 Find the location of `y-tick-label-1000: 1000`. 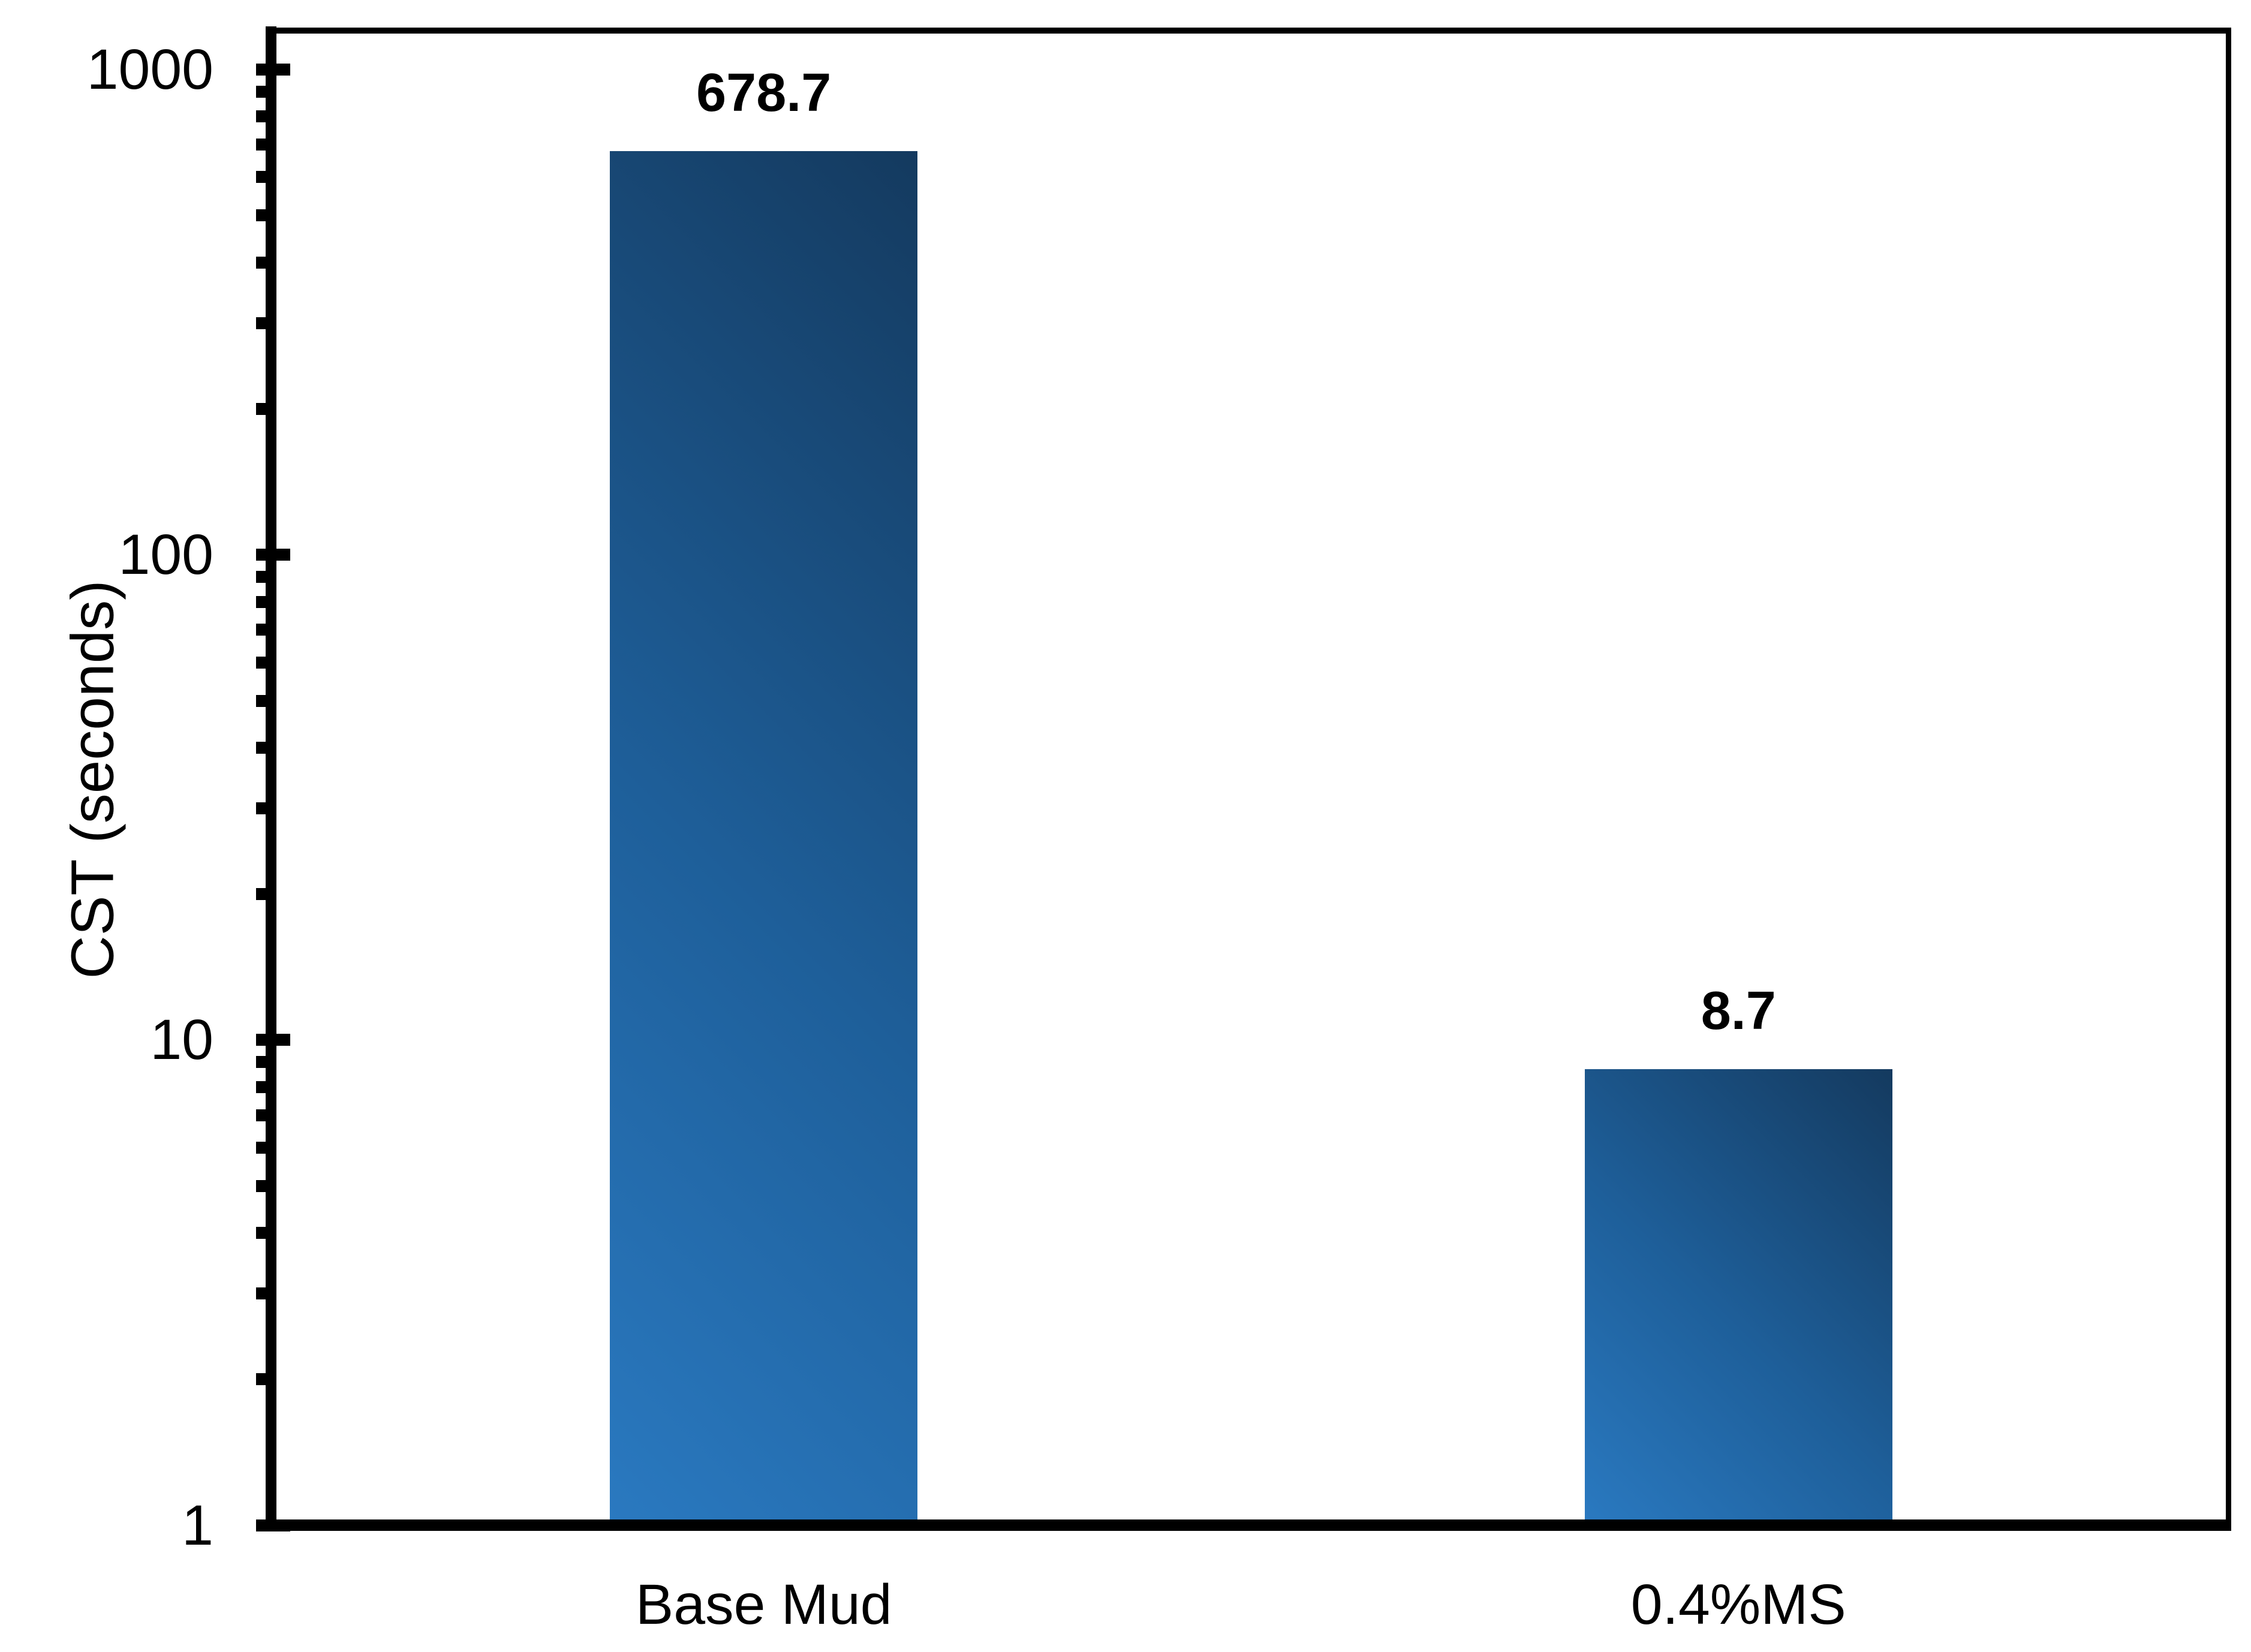

y-tick-label-1000: 1000 is located at coordinates (149, 69).